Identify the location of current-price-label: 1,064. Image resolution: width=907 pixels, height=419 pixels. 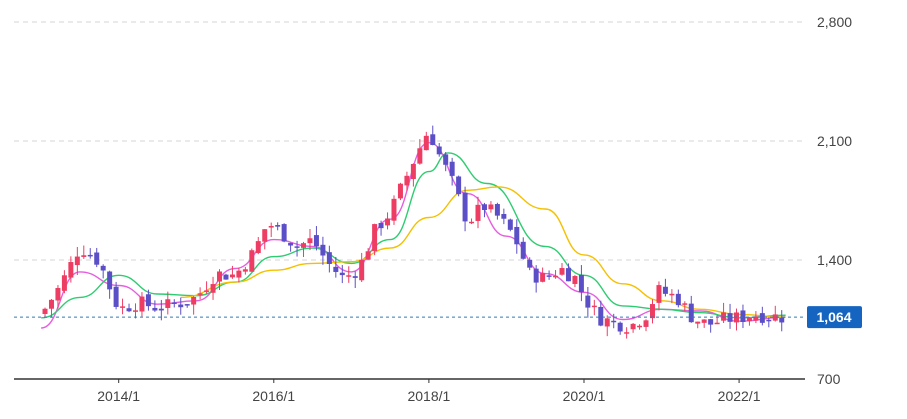
(833, 317).